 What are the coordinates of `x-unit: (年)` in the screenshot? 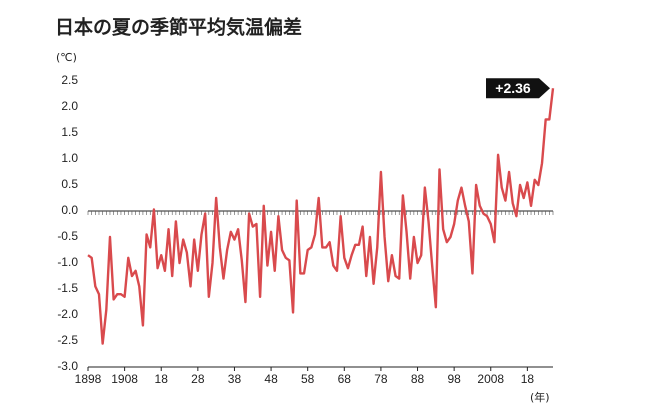 It's located at (540, 397).